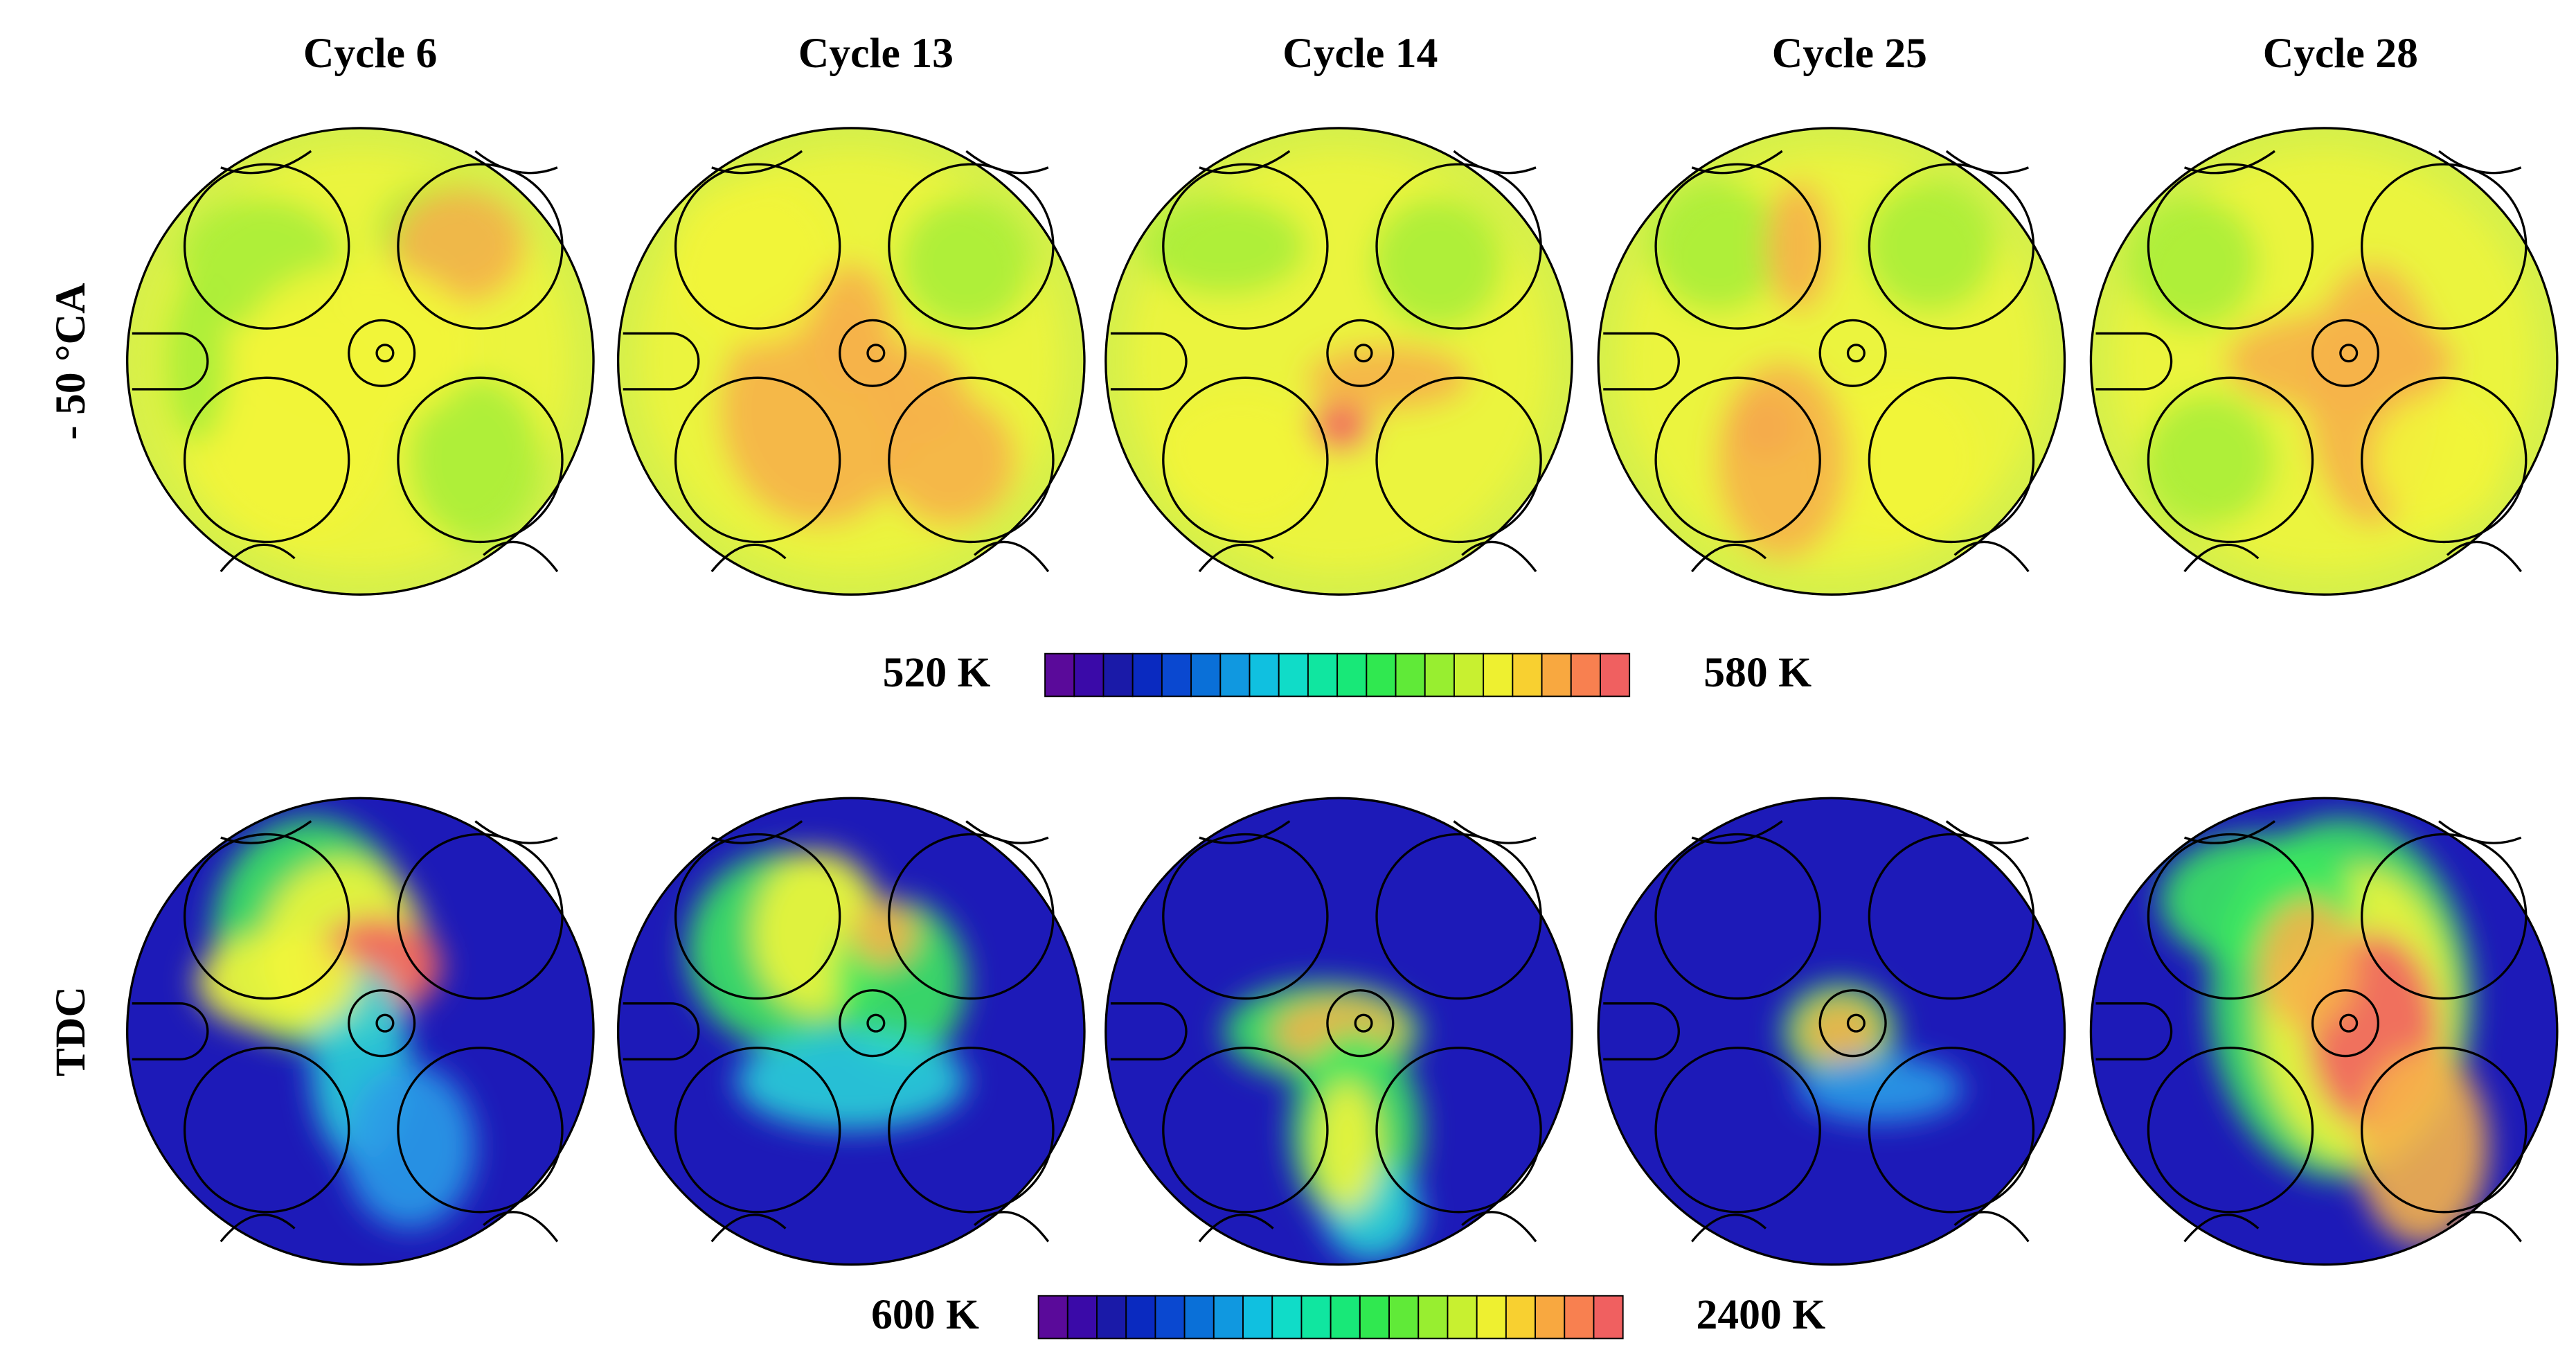 This screenshot has height=1350, width=2576. I want to click on column-title: Cycle 28, so click(2340, 53).